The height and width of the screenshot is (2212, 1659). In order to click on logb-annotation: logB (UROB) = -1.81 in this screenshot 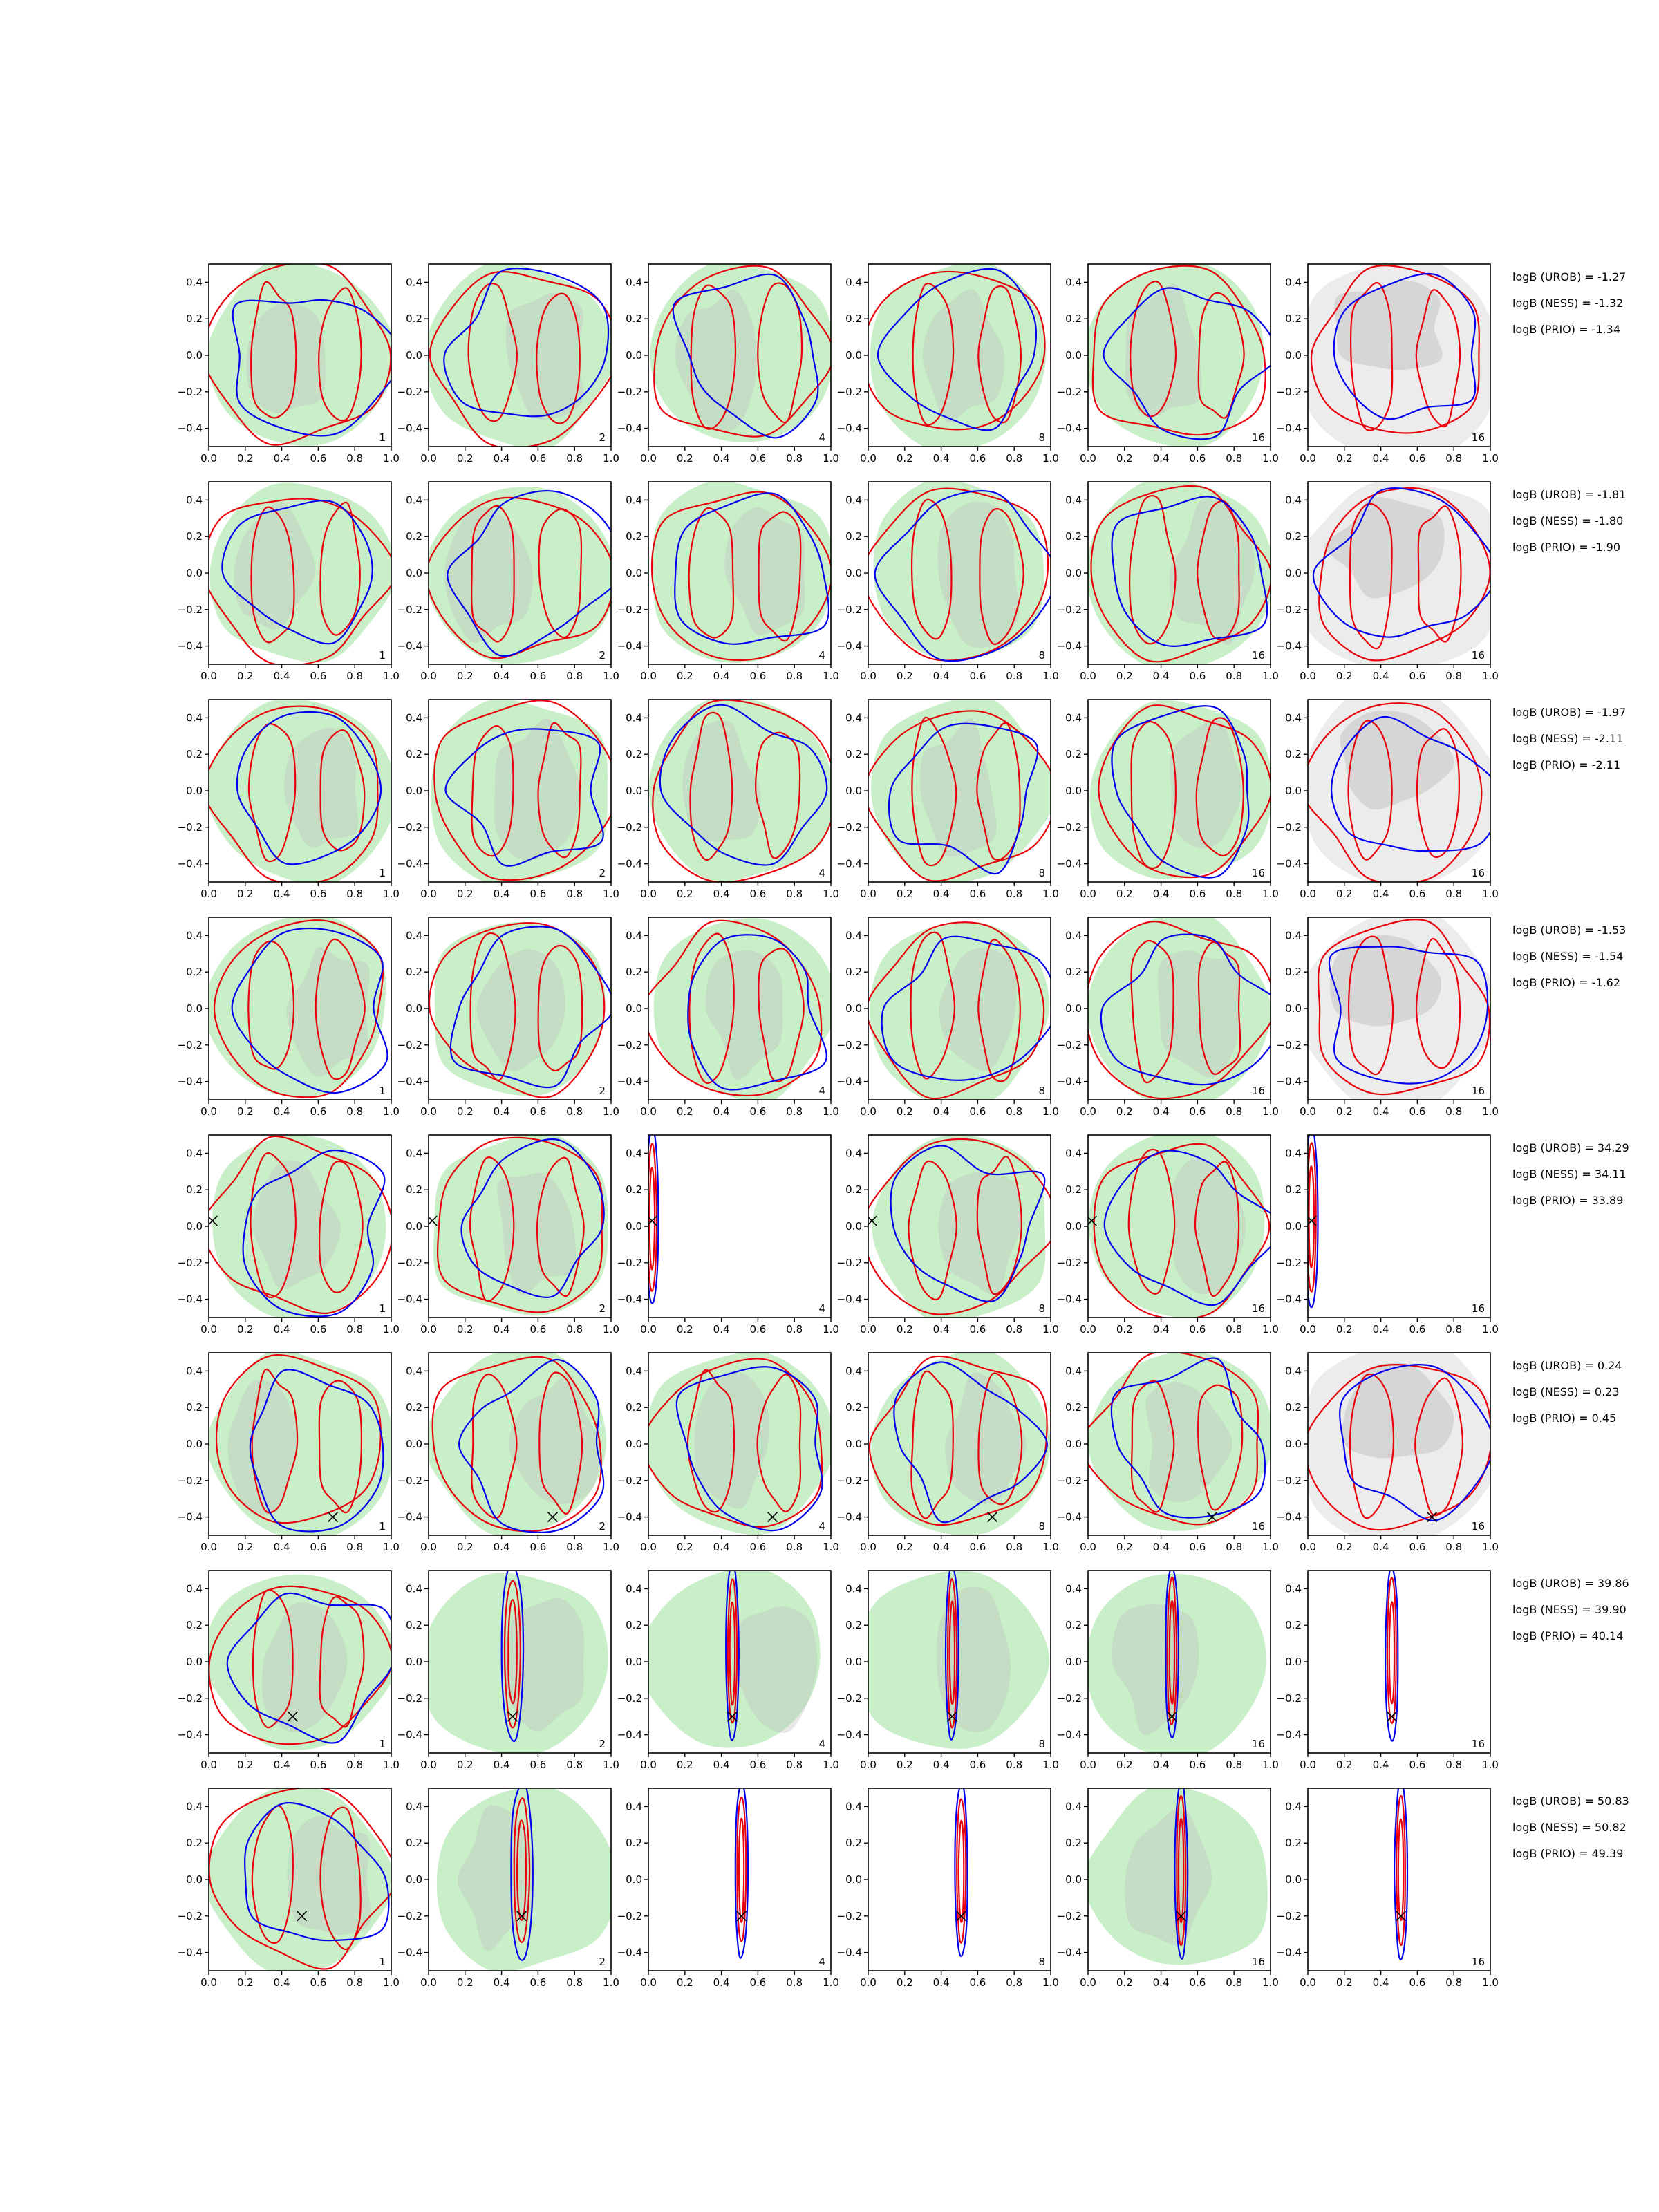, I will do `click(1569, 494)`.